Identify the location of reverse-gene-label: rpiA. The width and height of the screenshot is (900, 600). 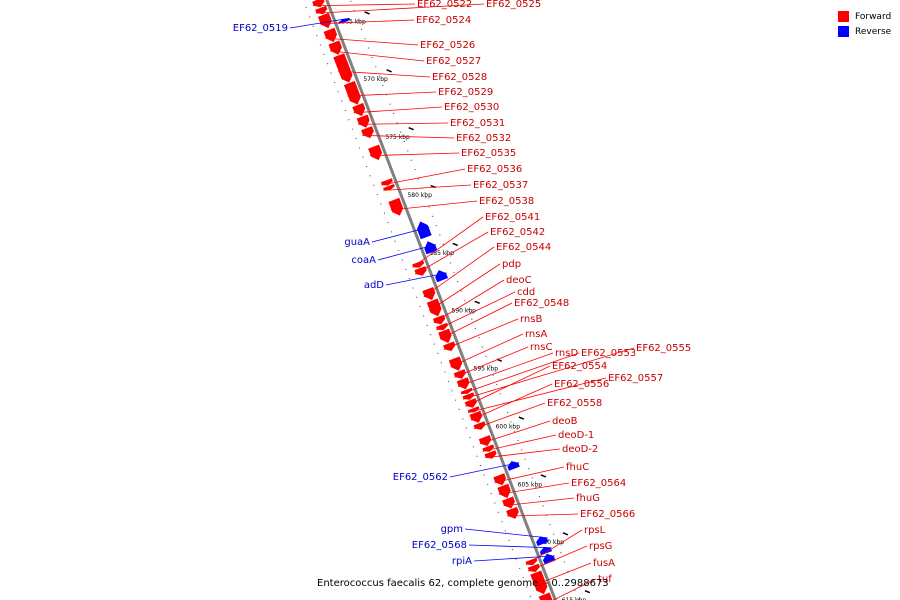
(462, 561).